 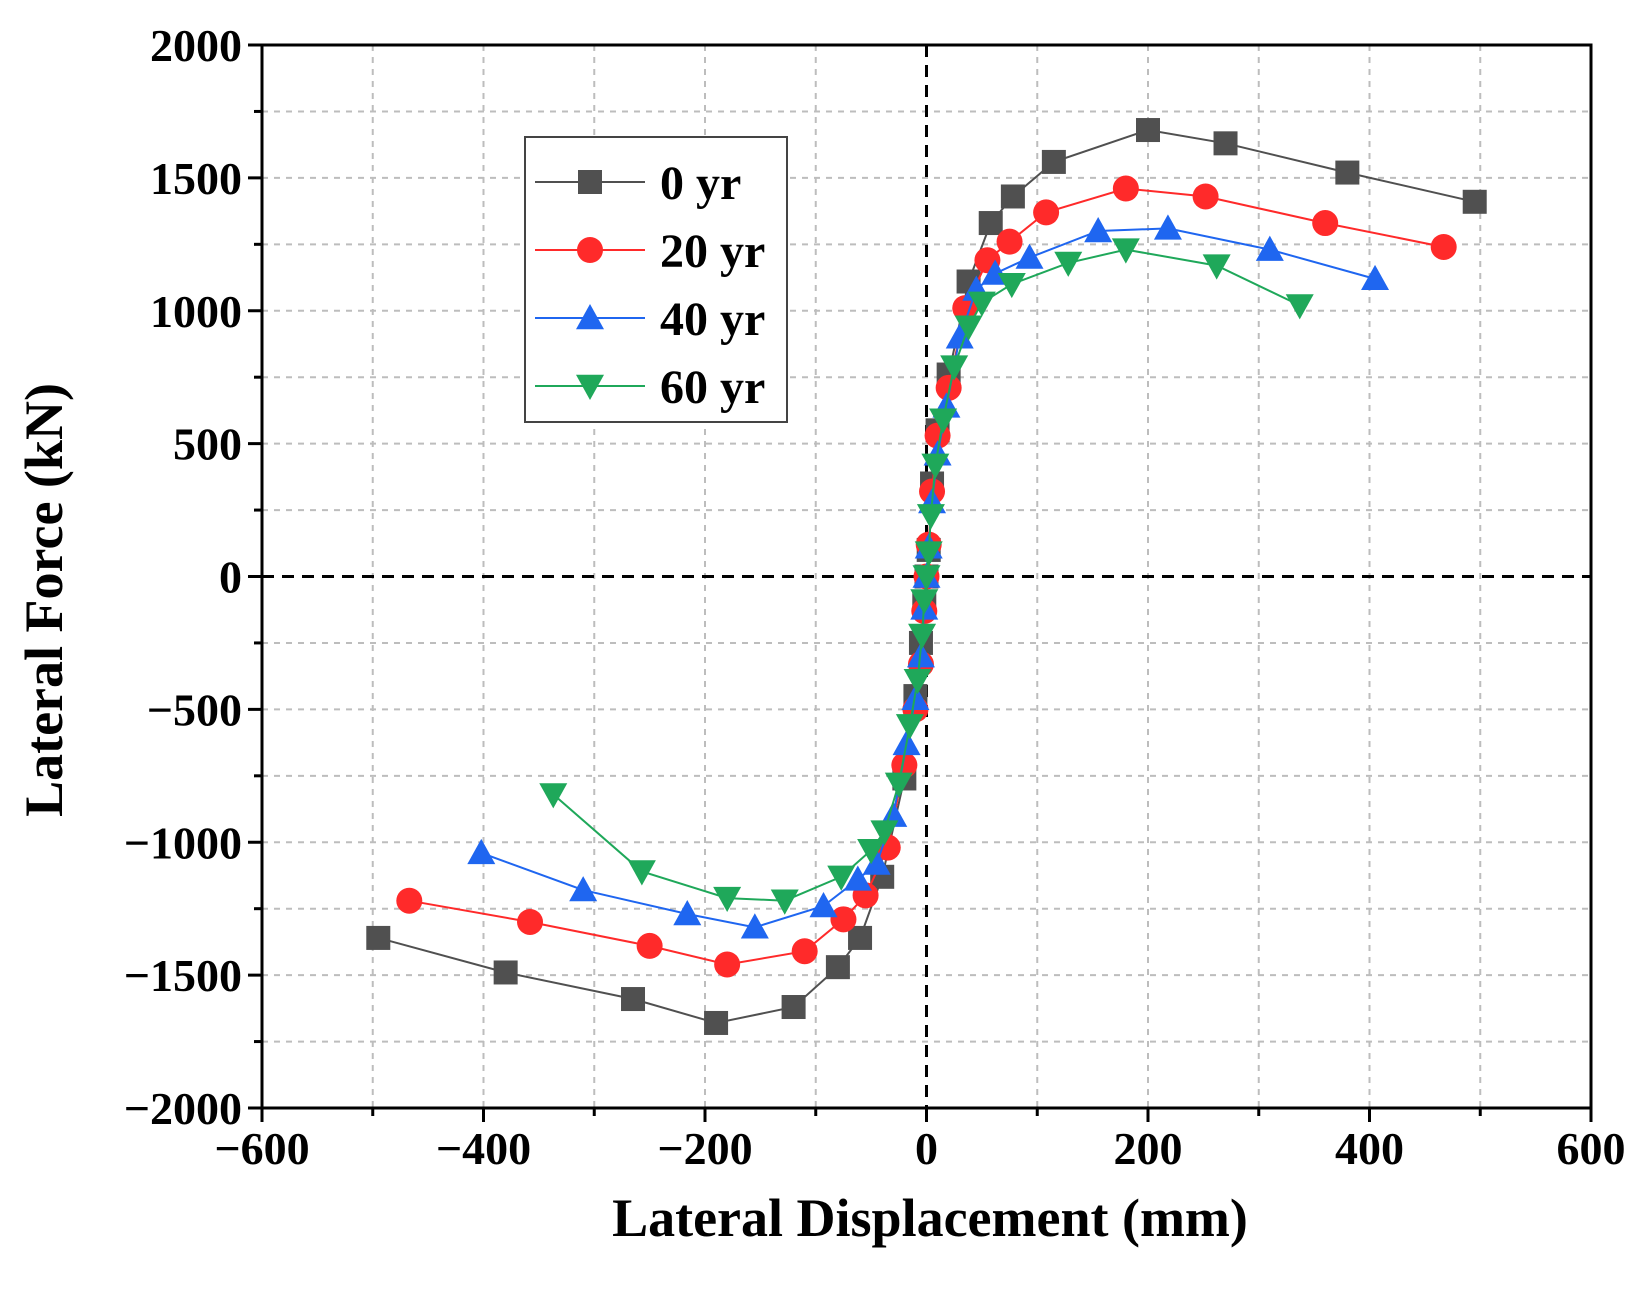 I want to click on legend-label: 0 yr, so click(x=700, y=183).